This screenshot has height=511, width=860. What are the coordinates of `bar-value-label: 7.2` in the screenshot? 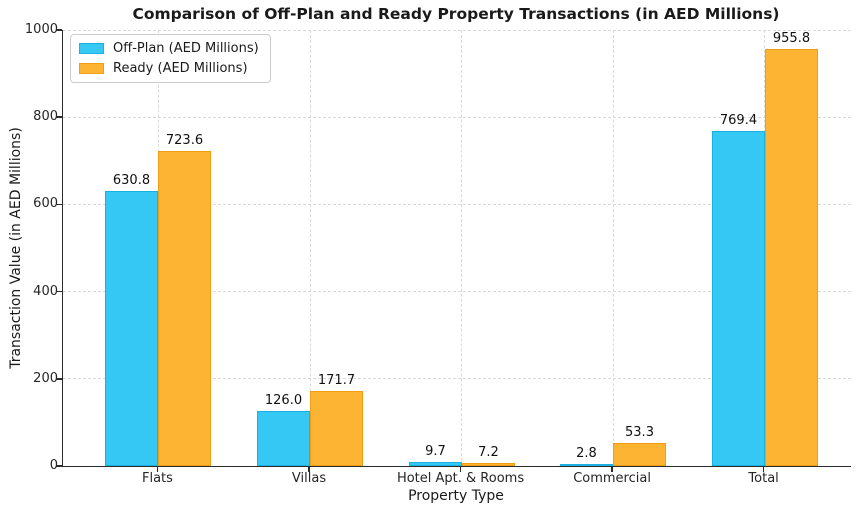 It's located at (488, 452).